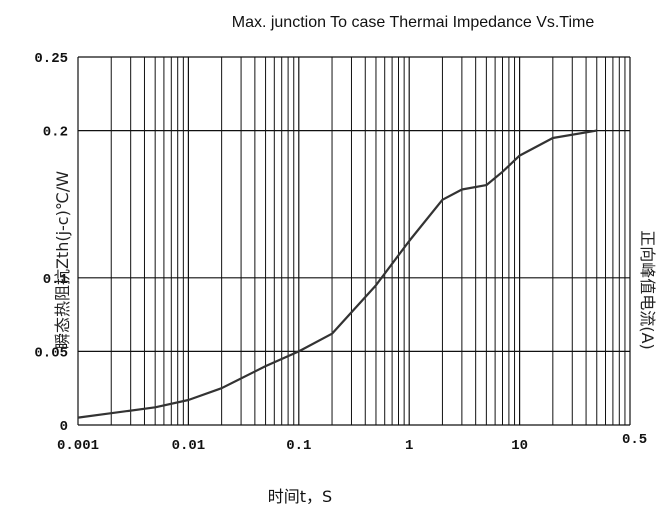 The height and width of the screenshot is (513, 659). Describe the element at coordinates (300, 496) in the screenshot. I see `x-axis-label: 时间t，S` at that location.